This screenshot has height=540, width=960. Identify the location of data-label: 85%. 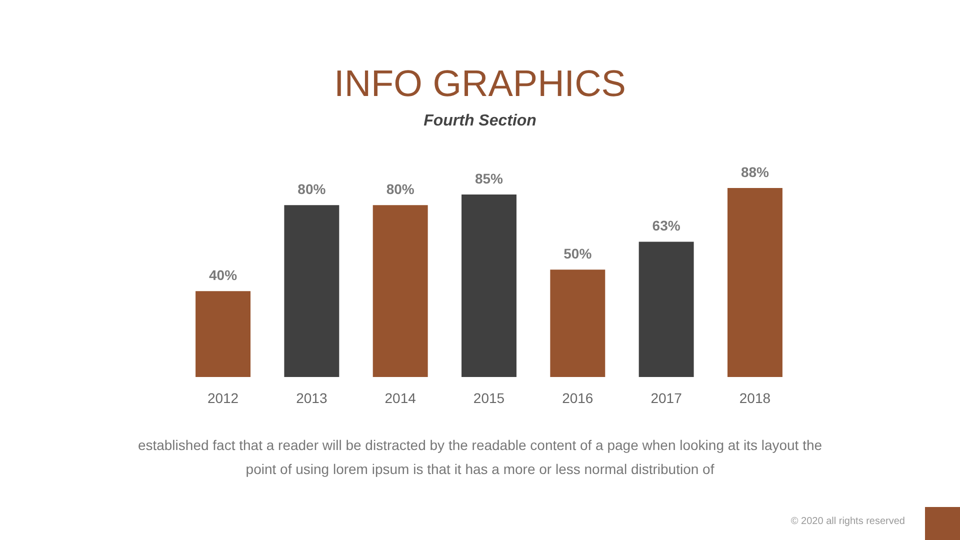
(489, 178).